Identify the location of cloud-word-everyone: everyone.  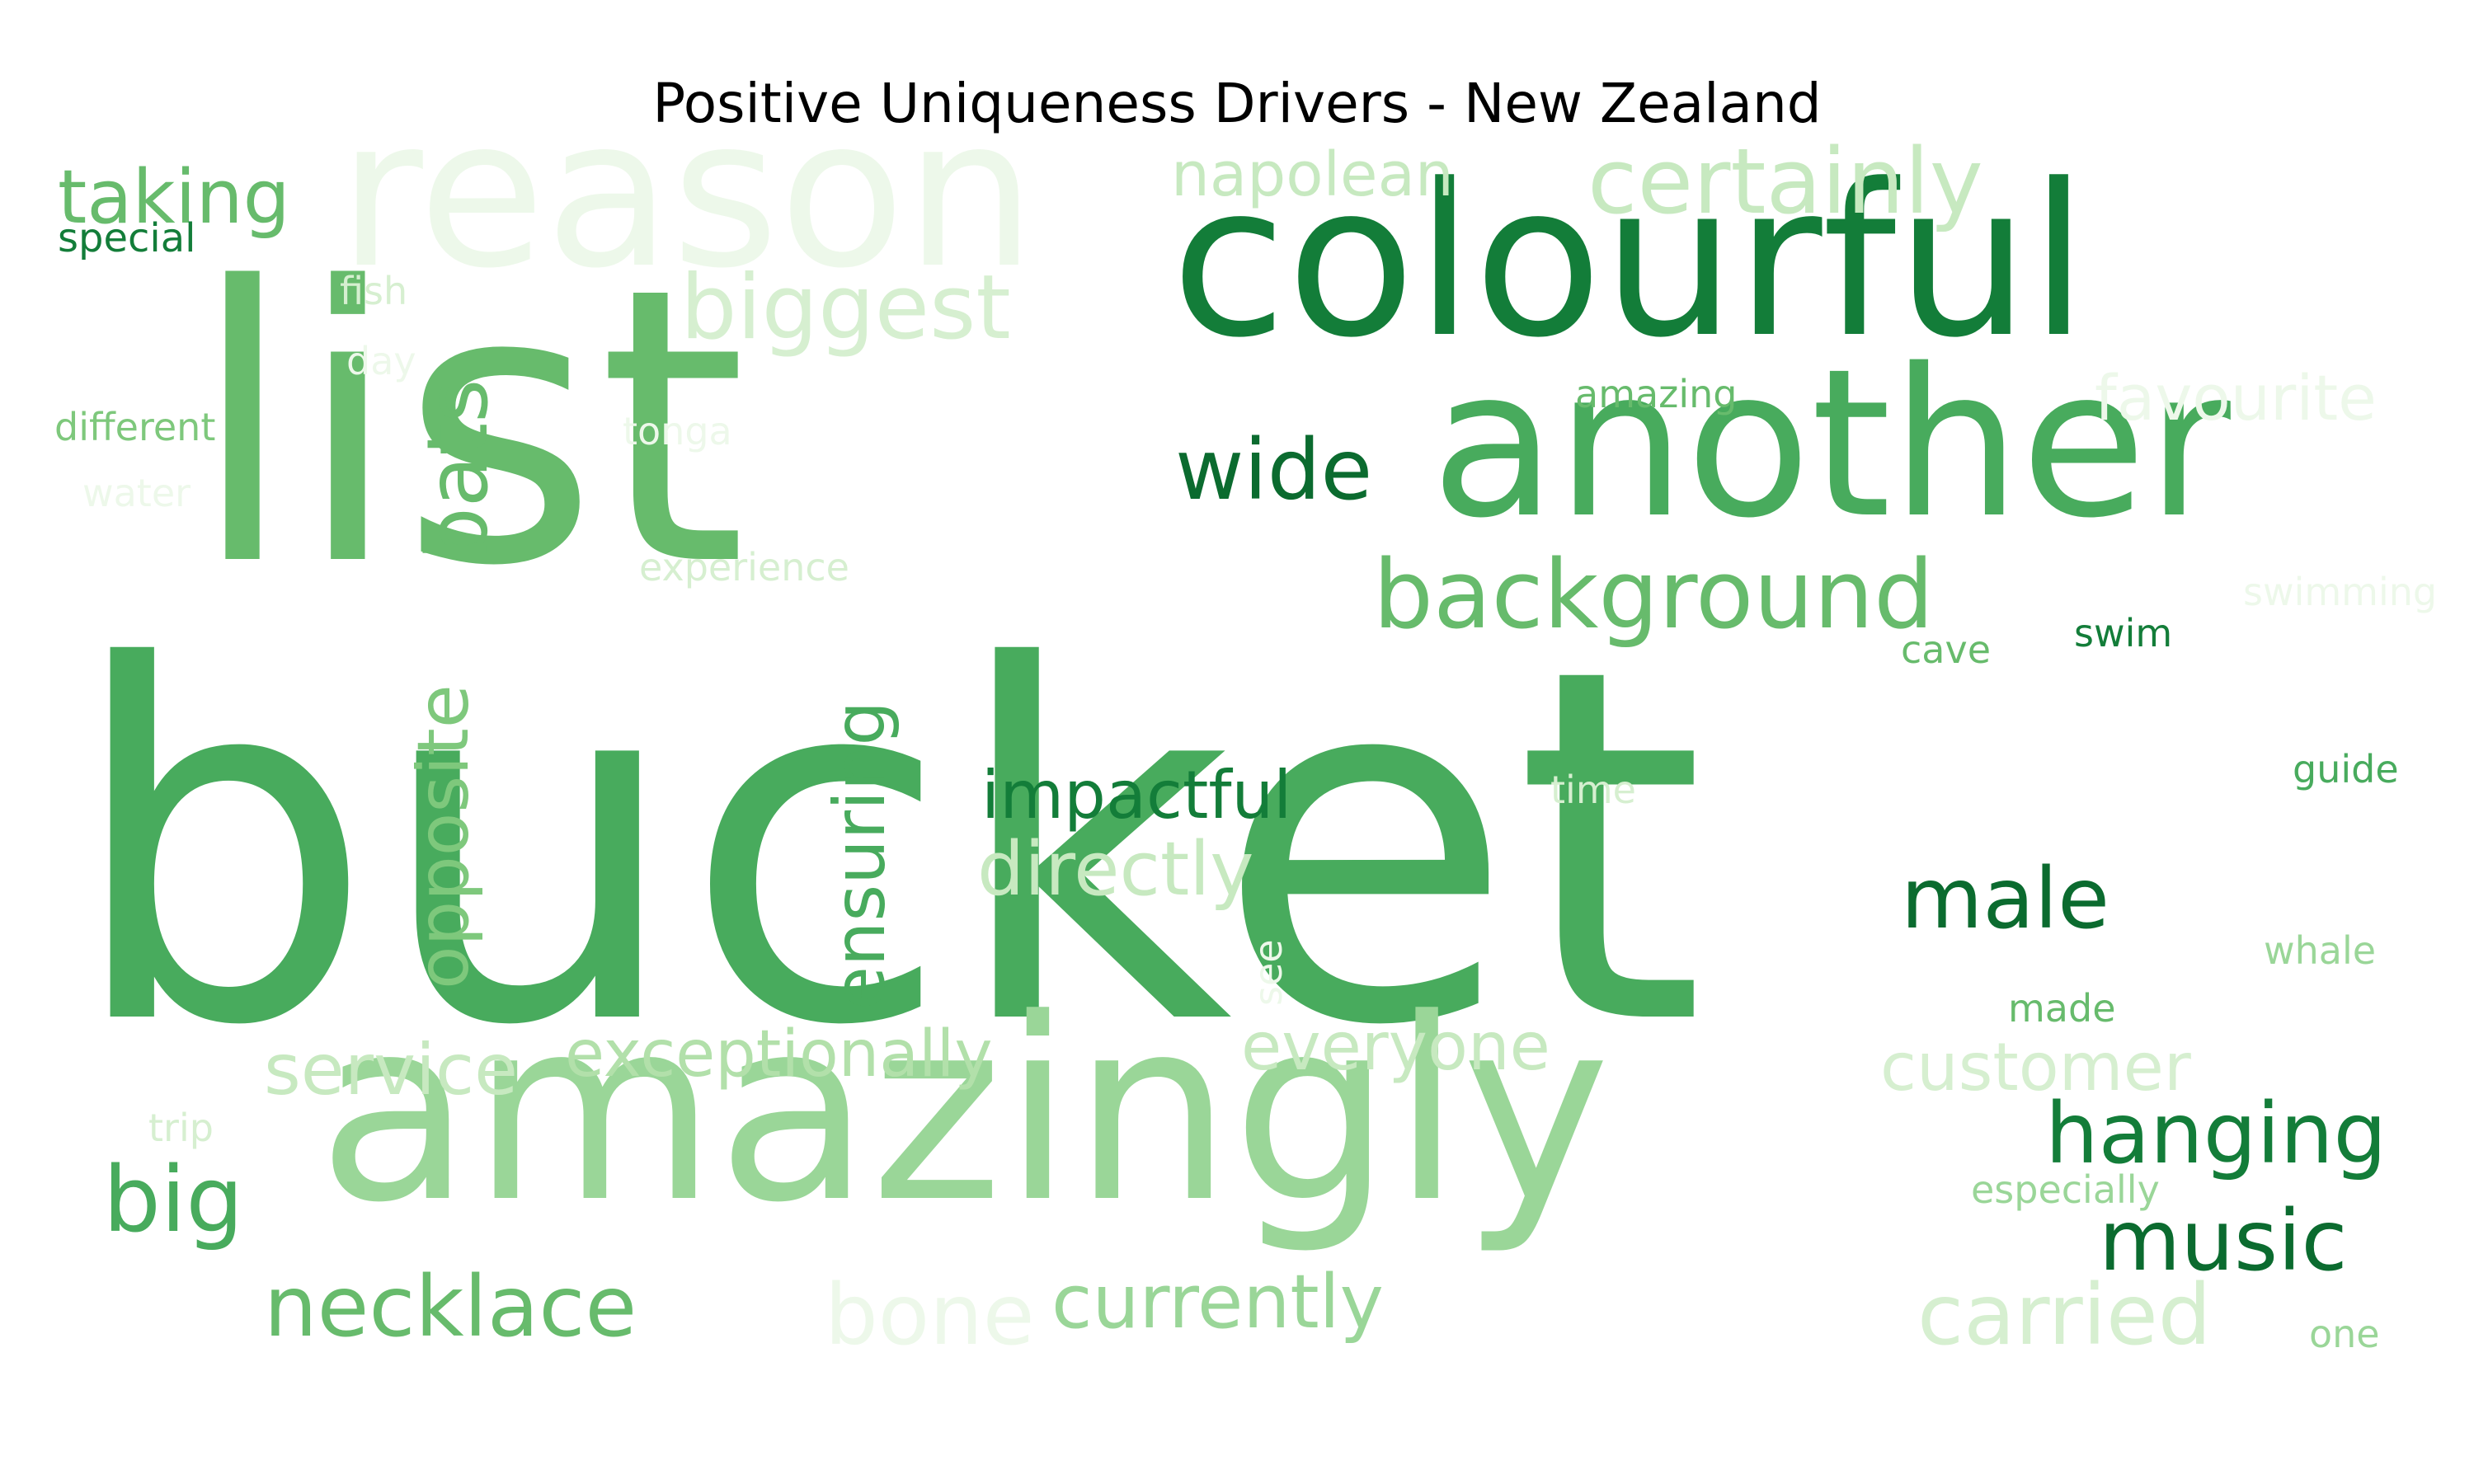
(1395, 1046).